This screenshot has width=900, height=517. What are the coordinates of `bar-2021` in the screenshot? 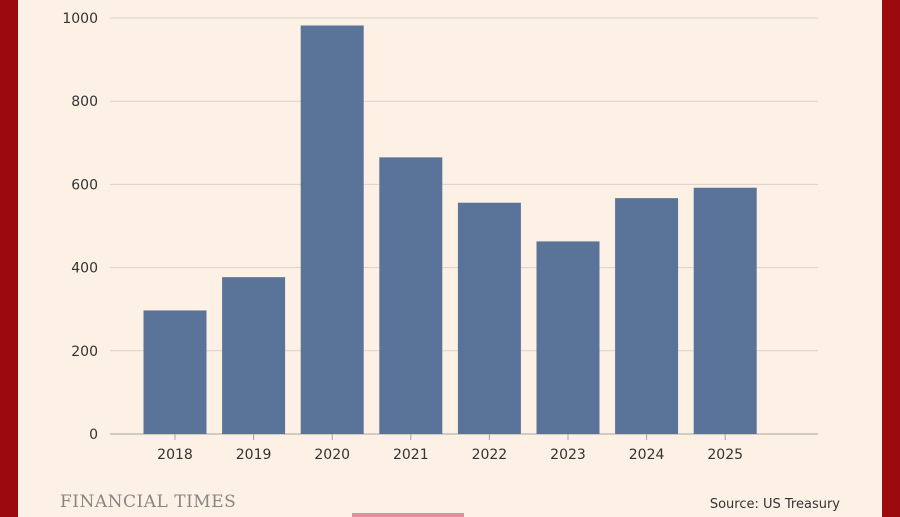 It's located at (411, 296).